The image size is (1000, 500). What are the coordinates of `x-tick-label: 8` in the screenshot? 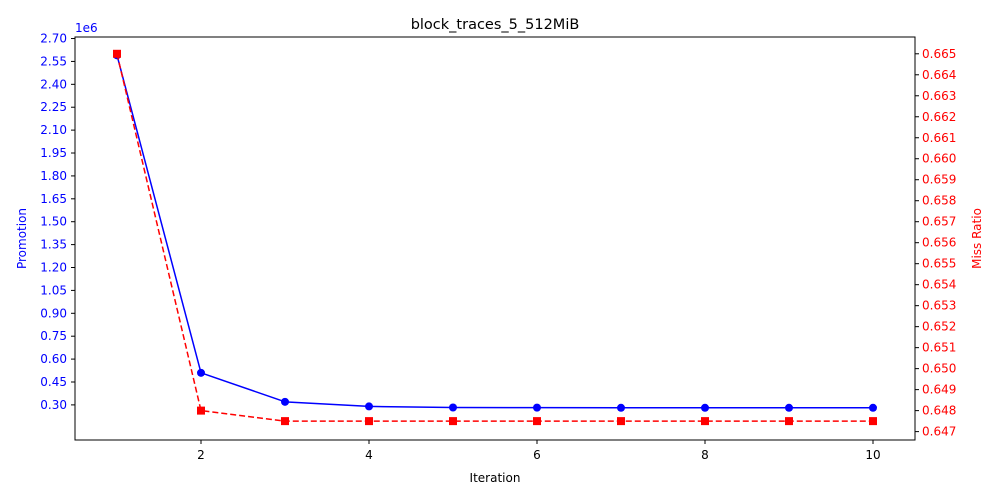 It's located at (705, 455).